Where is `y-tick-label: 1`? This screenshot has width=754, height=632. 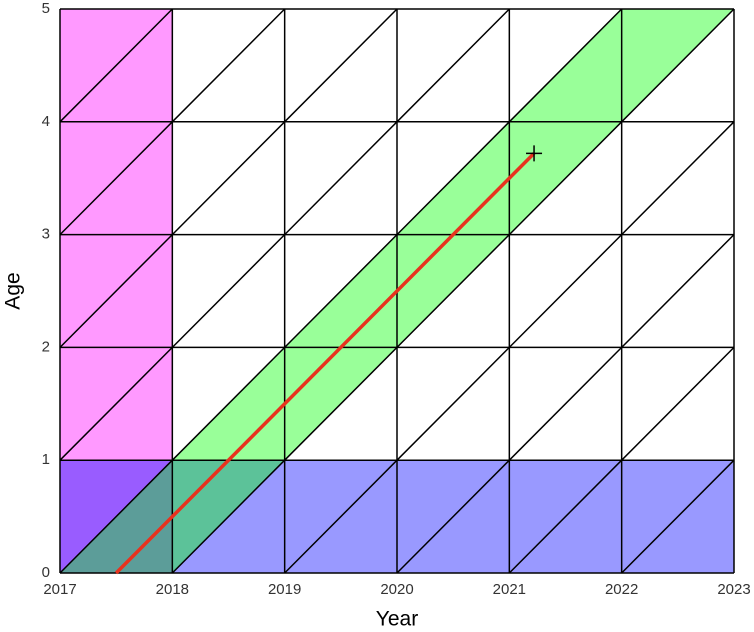
y-tick-label: 1 is located at coordinates (46, 459).